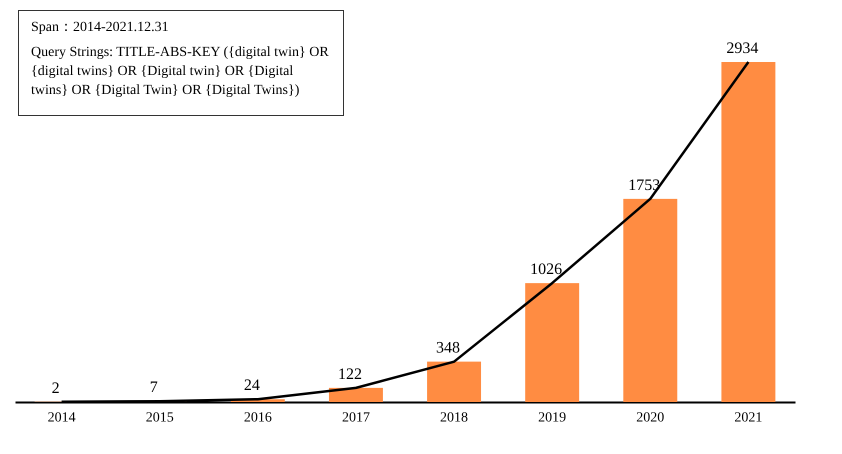  What do you see at coordinates (742, 48) in the screenshot?
I see `data-label: 2934` at bounding box center [742, 48].